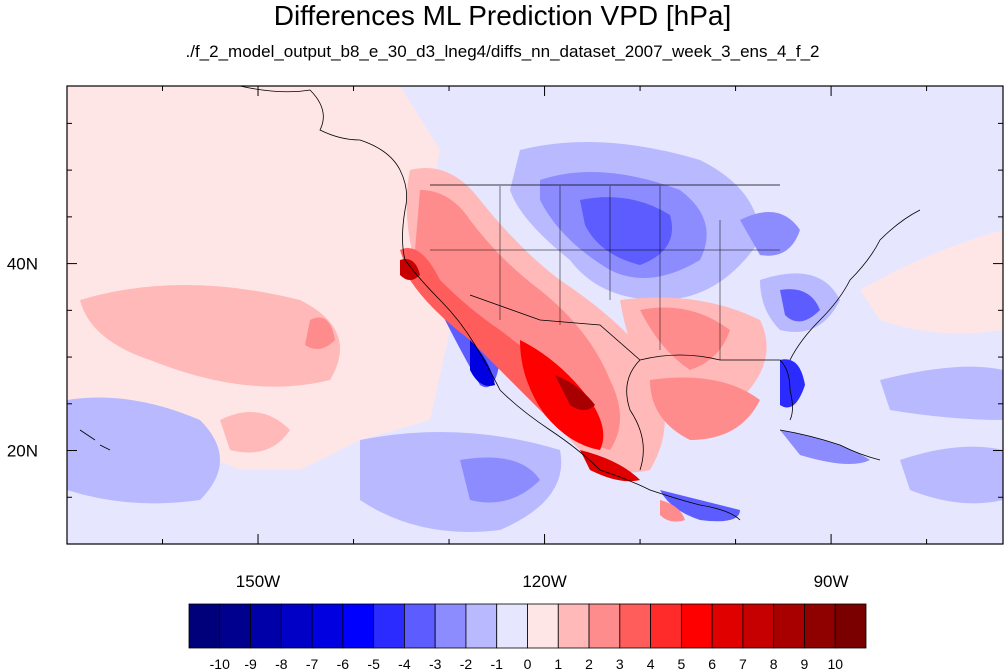 Image resolution: width=1005 pixels, height=672 pixels. I want to click on lat-tick-label: 40N, so click(22, 264).